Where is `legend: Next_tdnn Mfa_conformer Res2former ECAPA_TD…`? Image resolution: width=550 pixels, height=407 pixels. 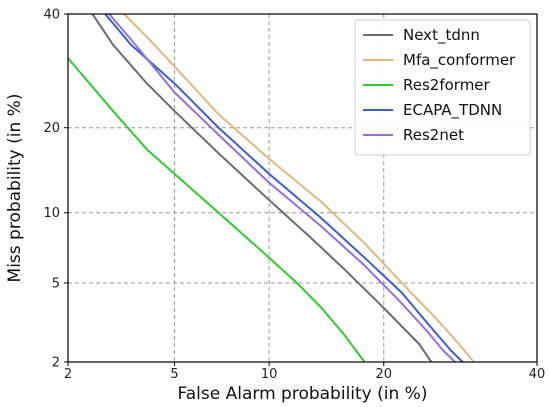 legend: Next_tdnn Mfa_conformer Res2former ECAPA_TD… is located at coordinates (442, 87).